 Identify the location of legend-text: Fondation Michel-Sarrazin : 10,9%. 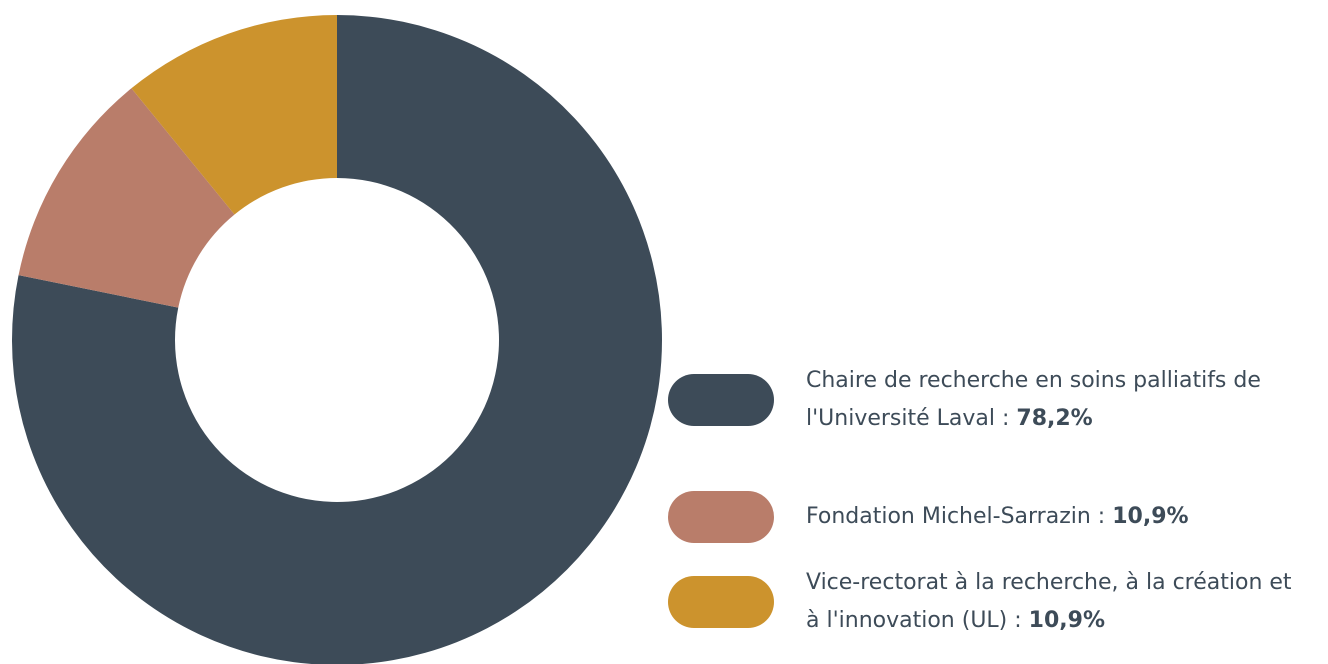
(1056, 517).